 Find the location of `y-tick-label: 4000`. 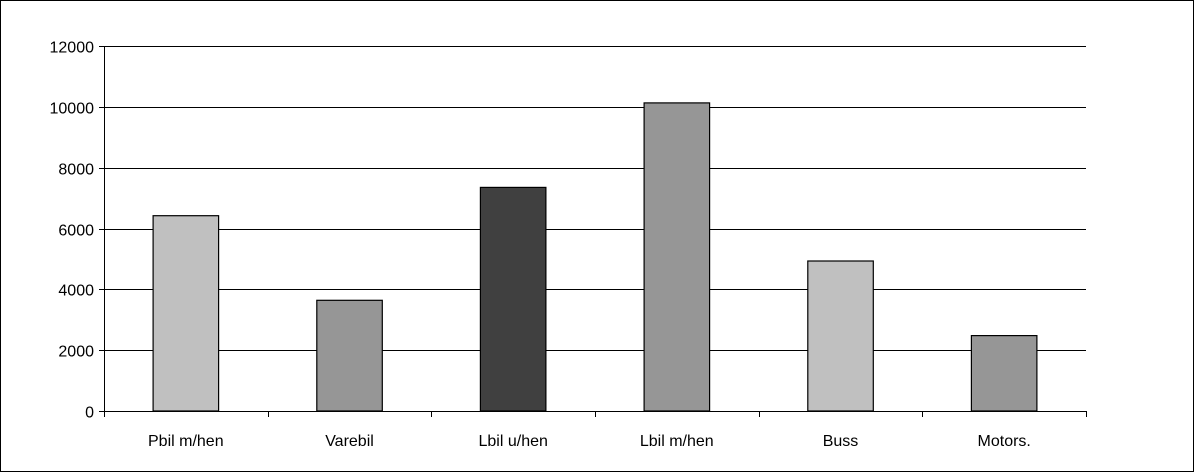

y-tick-label: 4000 is located at coordinates (76, 291).